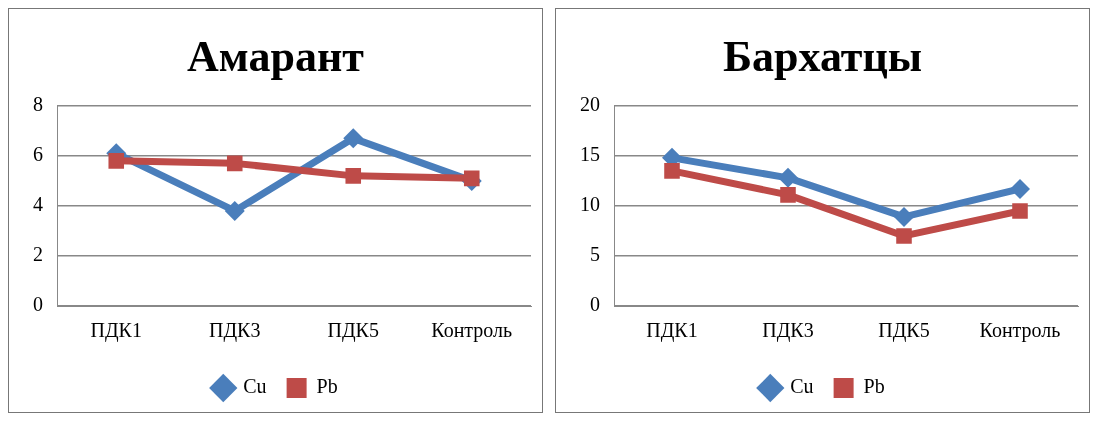 Image resolution: width=1105 pixels, height=423 pixels. What do you see at coordinates (590, 154) in the screenshot?
I see `y-tick-label: 15` at bounding box center [590, 154].